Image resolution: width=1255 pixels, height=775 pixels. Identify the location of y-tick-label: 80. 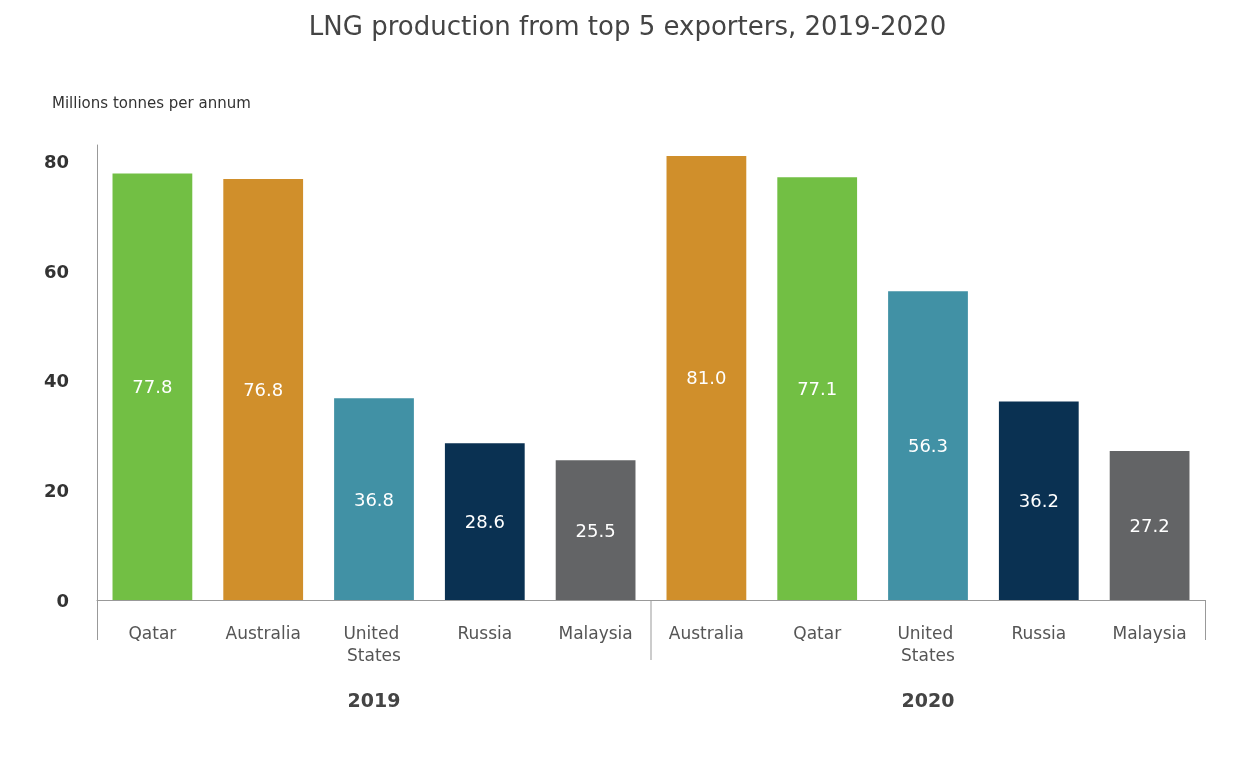
(56, 161).